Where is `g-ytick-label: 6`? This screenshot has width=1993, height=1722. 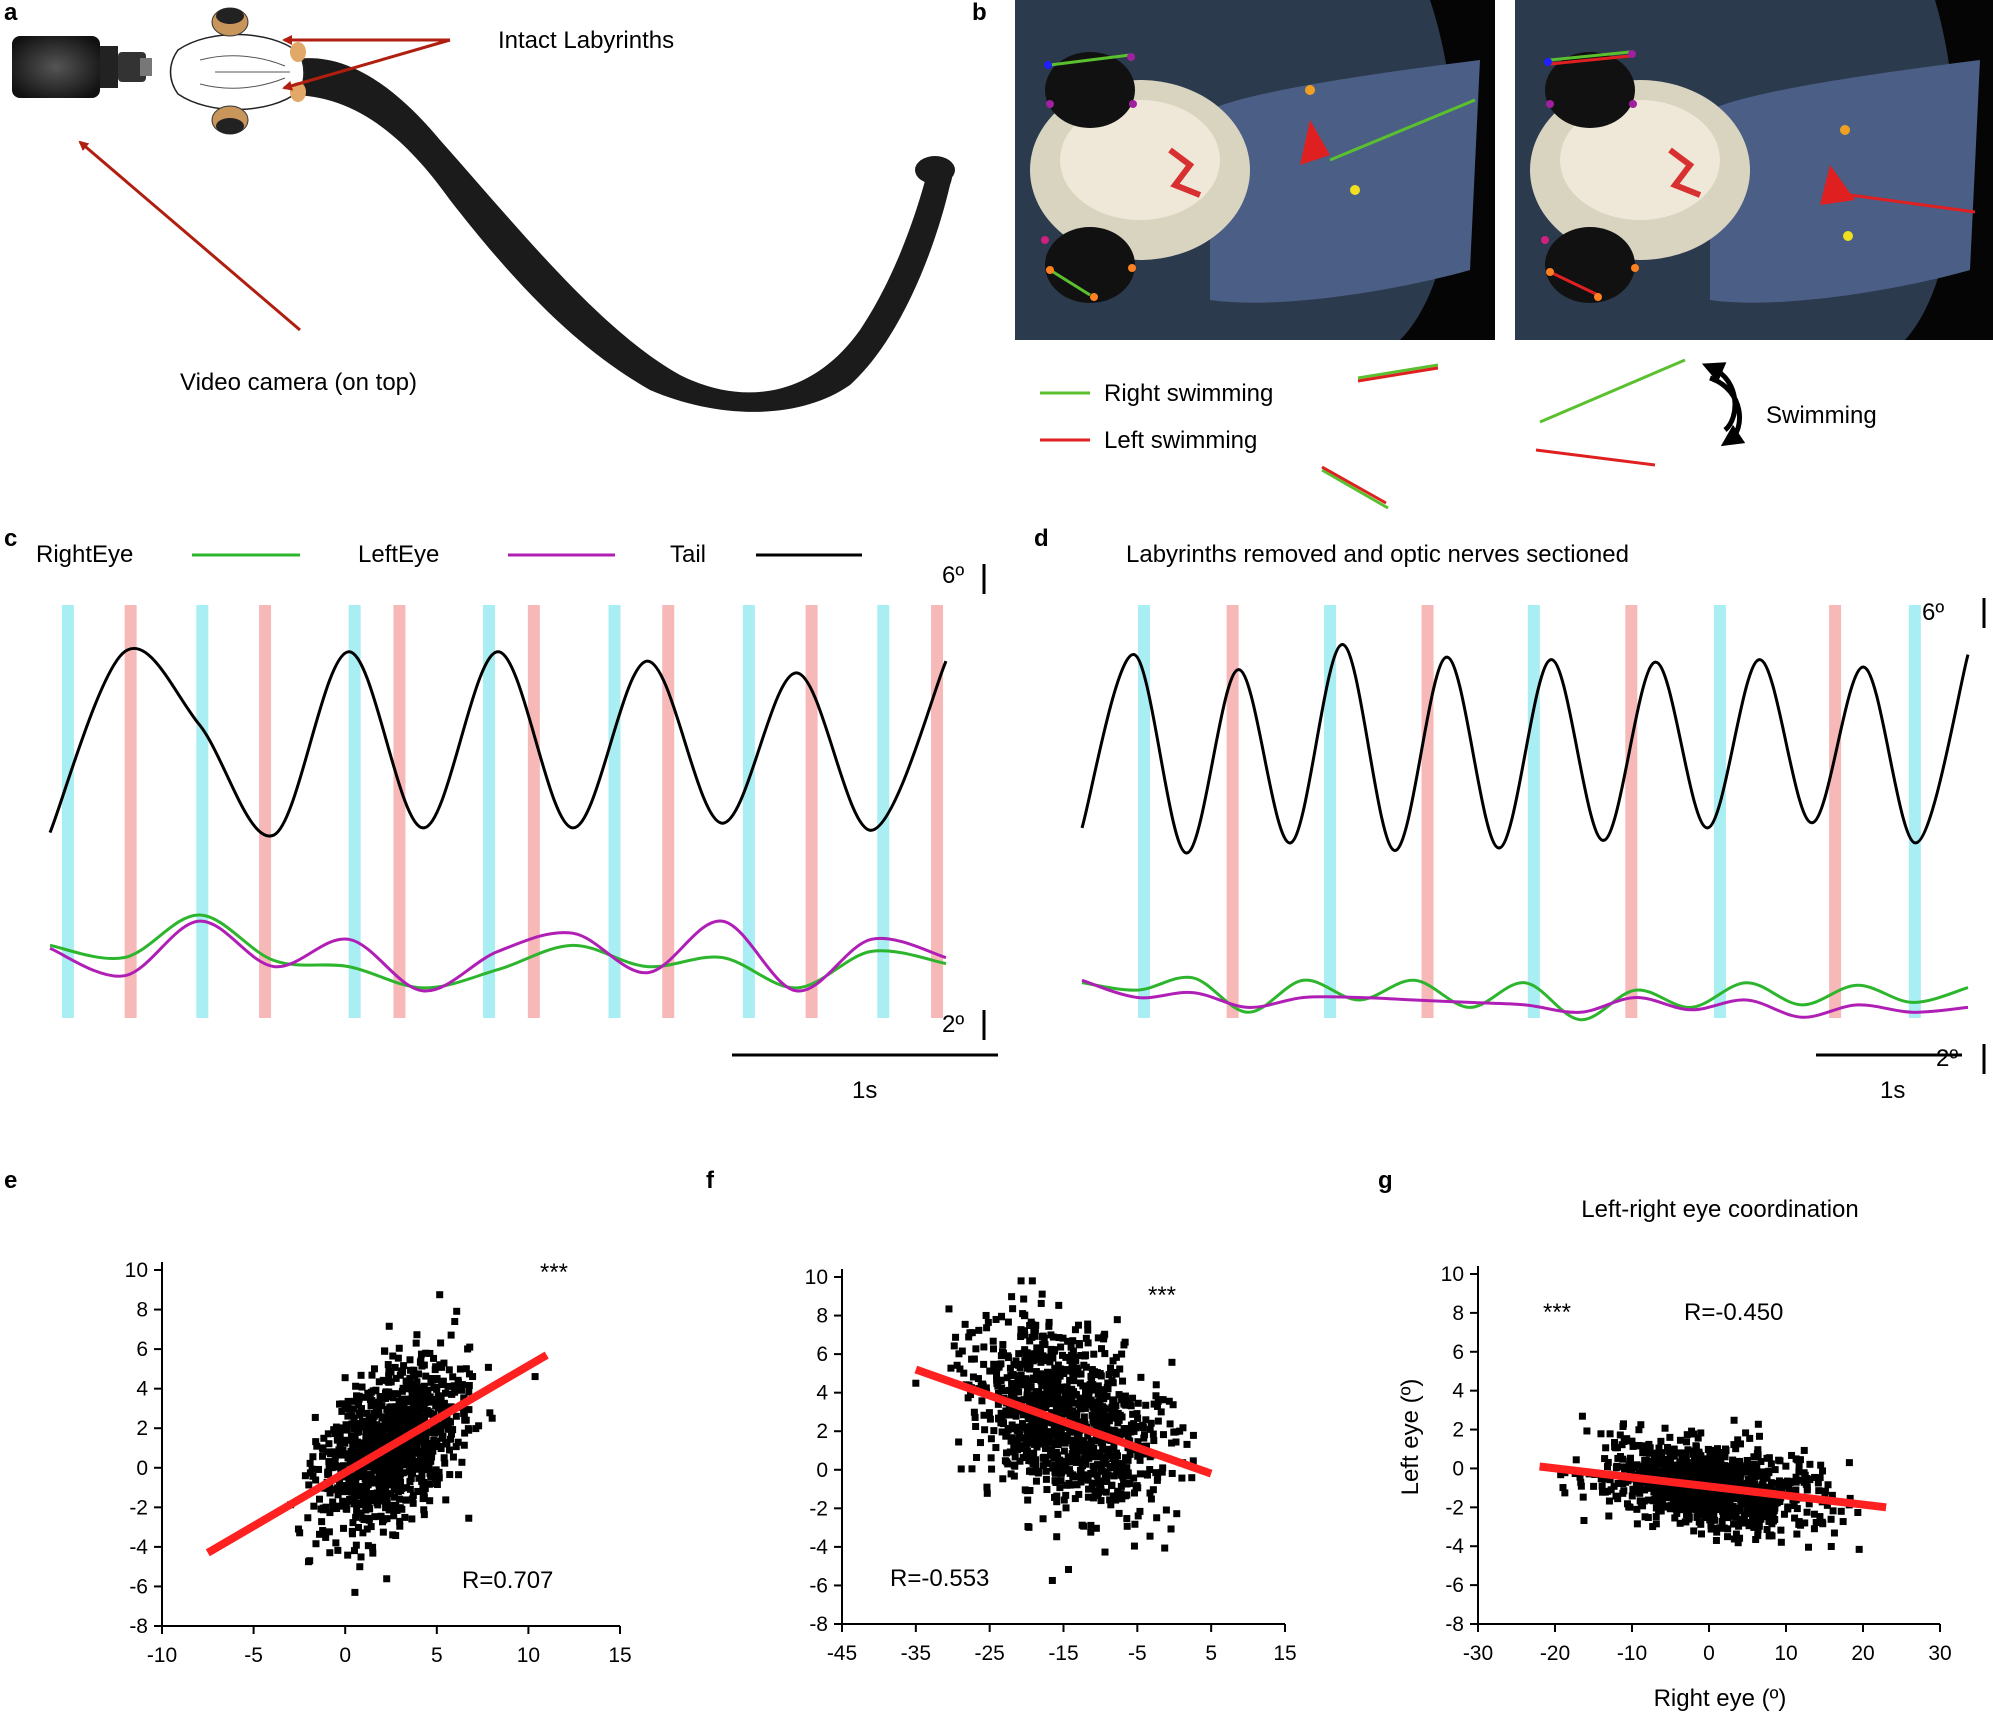 g-ytick-label: 6 is located at coordinates (1458, 1352).